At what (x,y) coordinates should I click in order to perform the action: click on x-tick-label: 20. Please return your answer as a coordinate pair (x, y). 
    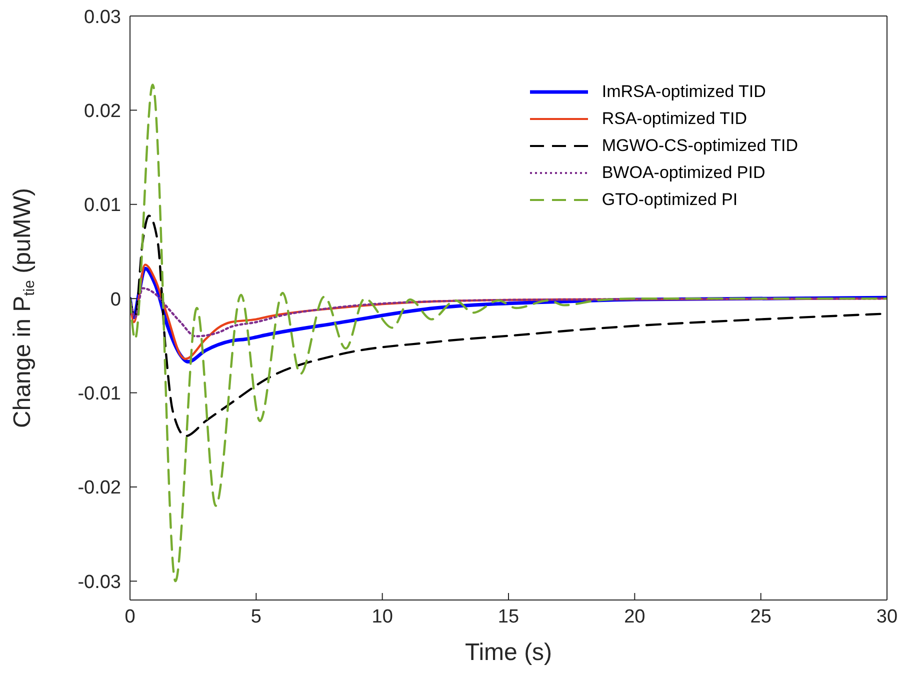
    Looking at the image, I should click on (635, 617).